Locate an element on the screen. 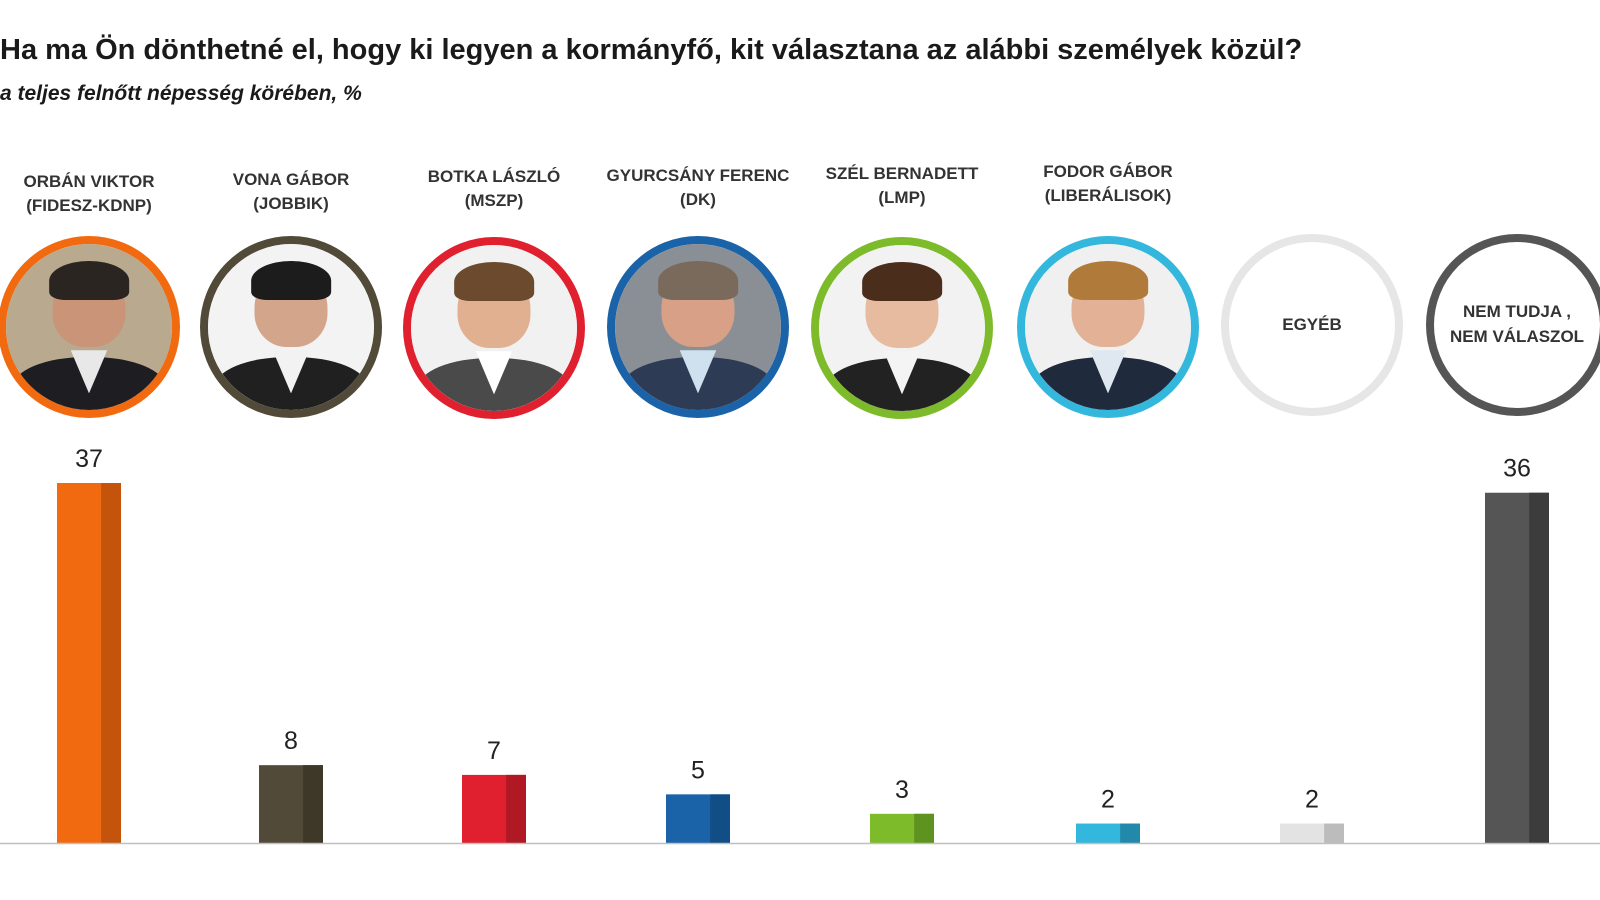  other-option-circle: EGYÉB is located at coordinates (1312, 325).